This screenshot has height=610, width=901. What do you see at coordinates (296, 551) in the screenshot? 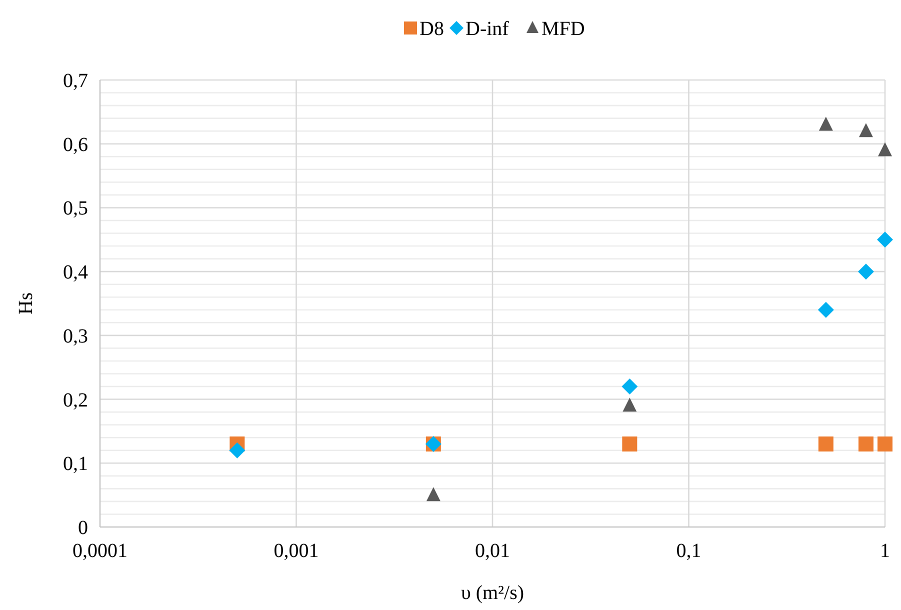
I see `x-tick-label: 0,001` at bounding box center [296, 551].